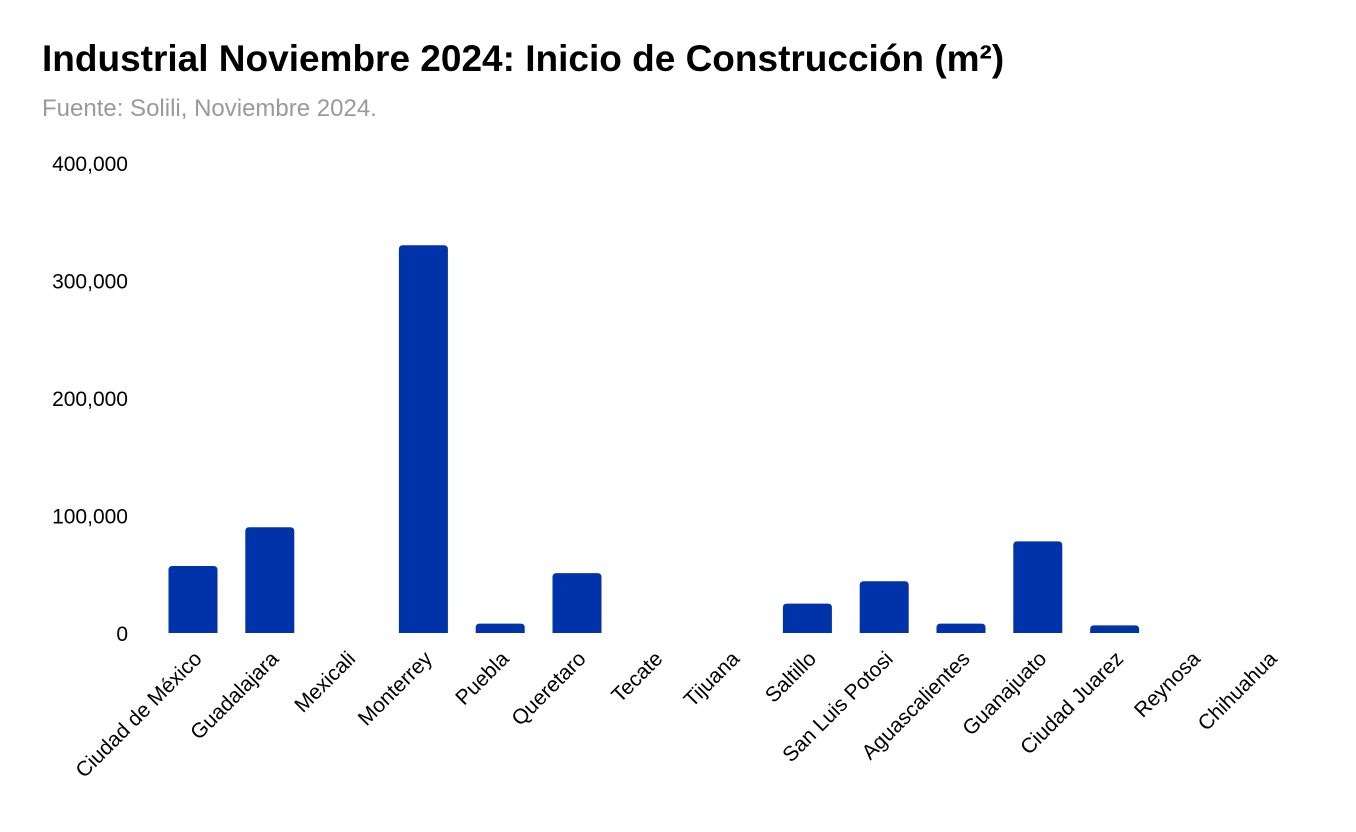 The image size is (1356, 832). I want to click on x-tick-label: Tijuana, so click(712, 679).